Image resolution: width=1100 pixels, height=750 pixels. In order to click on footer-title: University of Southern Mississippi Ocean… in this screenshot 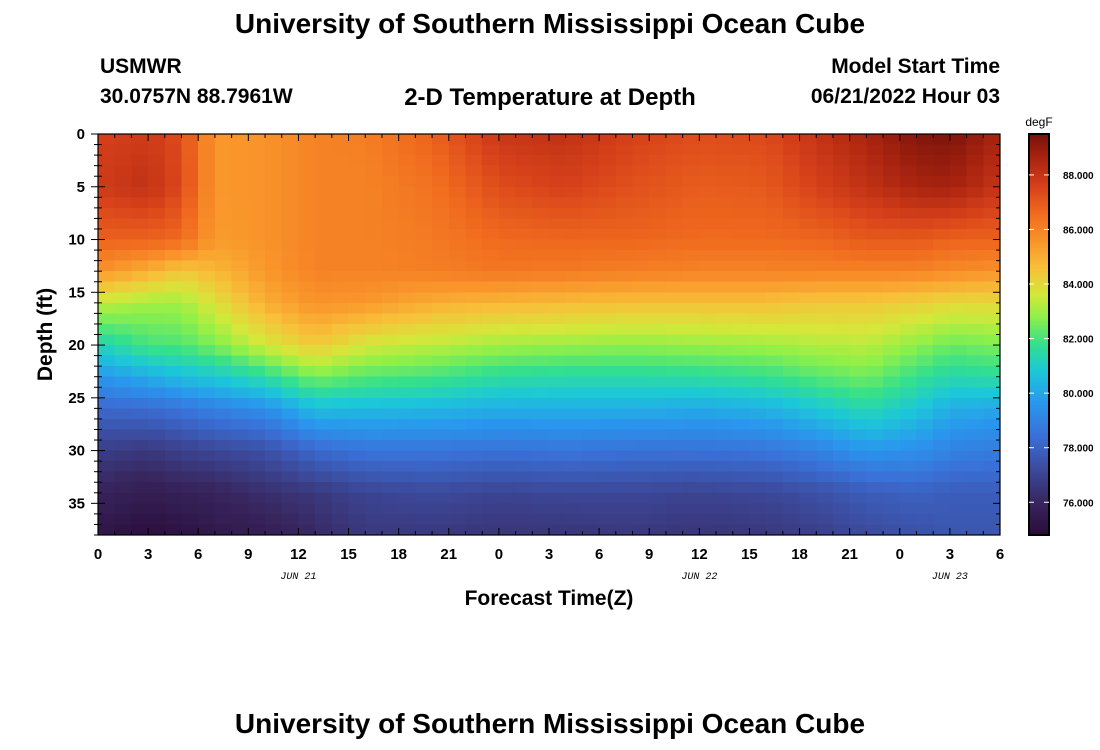, I will do `click(550, 723)`.